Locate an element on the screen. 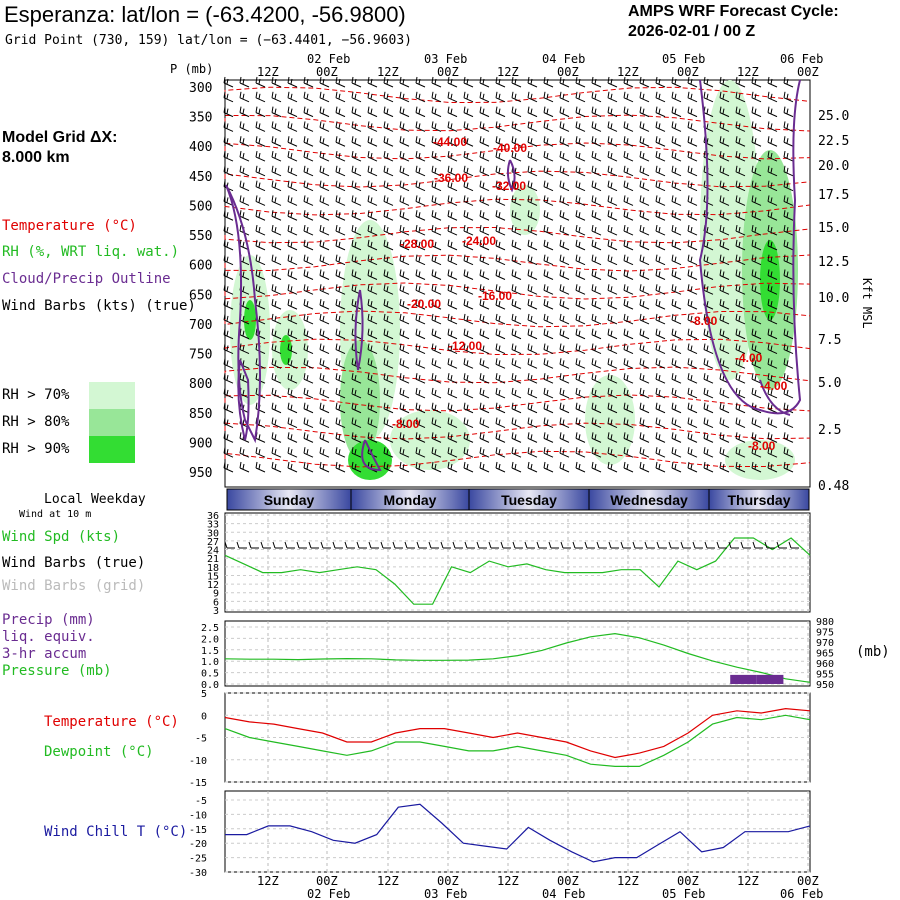 The image size is (900, 900). legend-cloud-outline: Cloud/Precip Outline is located at coordinates (86, 279).